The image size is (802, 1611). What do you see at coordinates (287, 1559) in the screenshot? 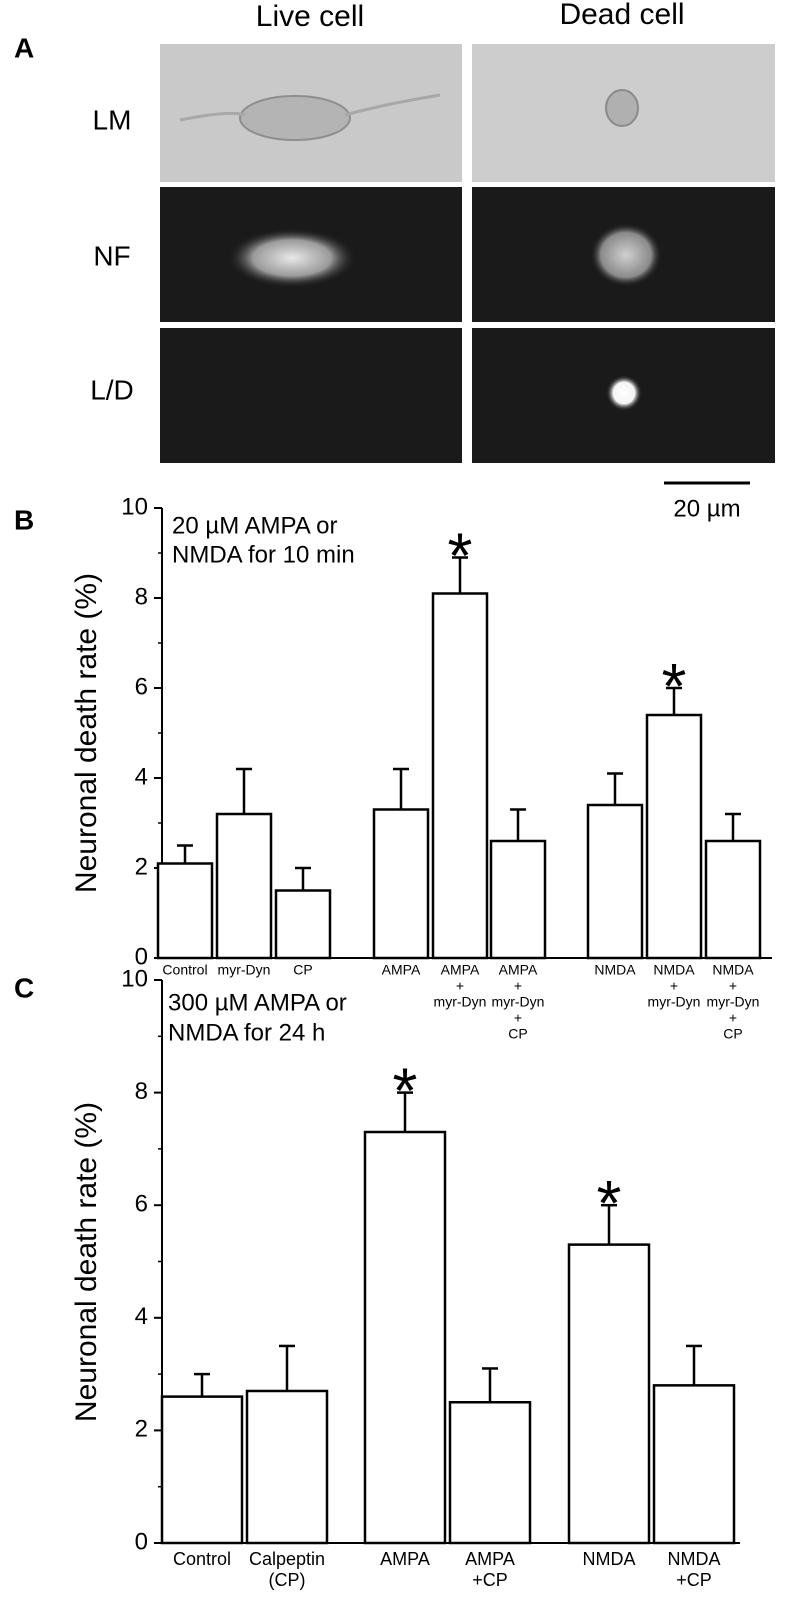
I see `x-tick-label: Calpeptin` at bounding box center [287, 1559].